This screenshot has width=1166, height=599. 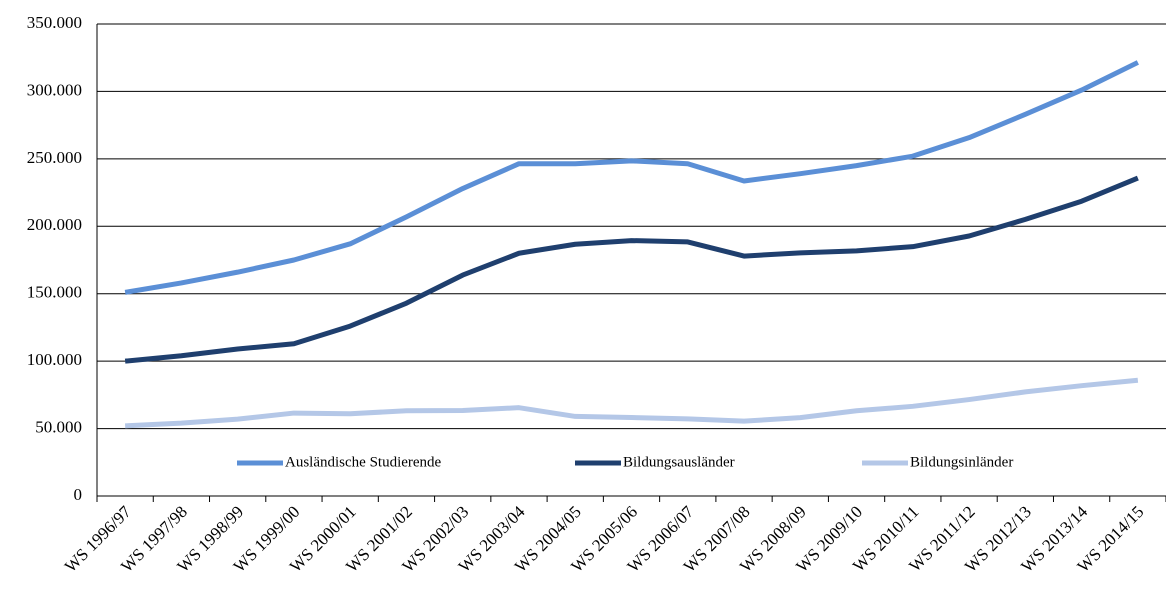 I want to click on y-tick-label: 150.000, so click(x=54, y=292).